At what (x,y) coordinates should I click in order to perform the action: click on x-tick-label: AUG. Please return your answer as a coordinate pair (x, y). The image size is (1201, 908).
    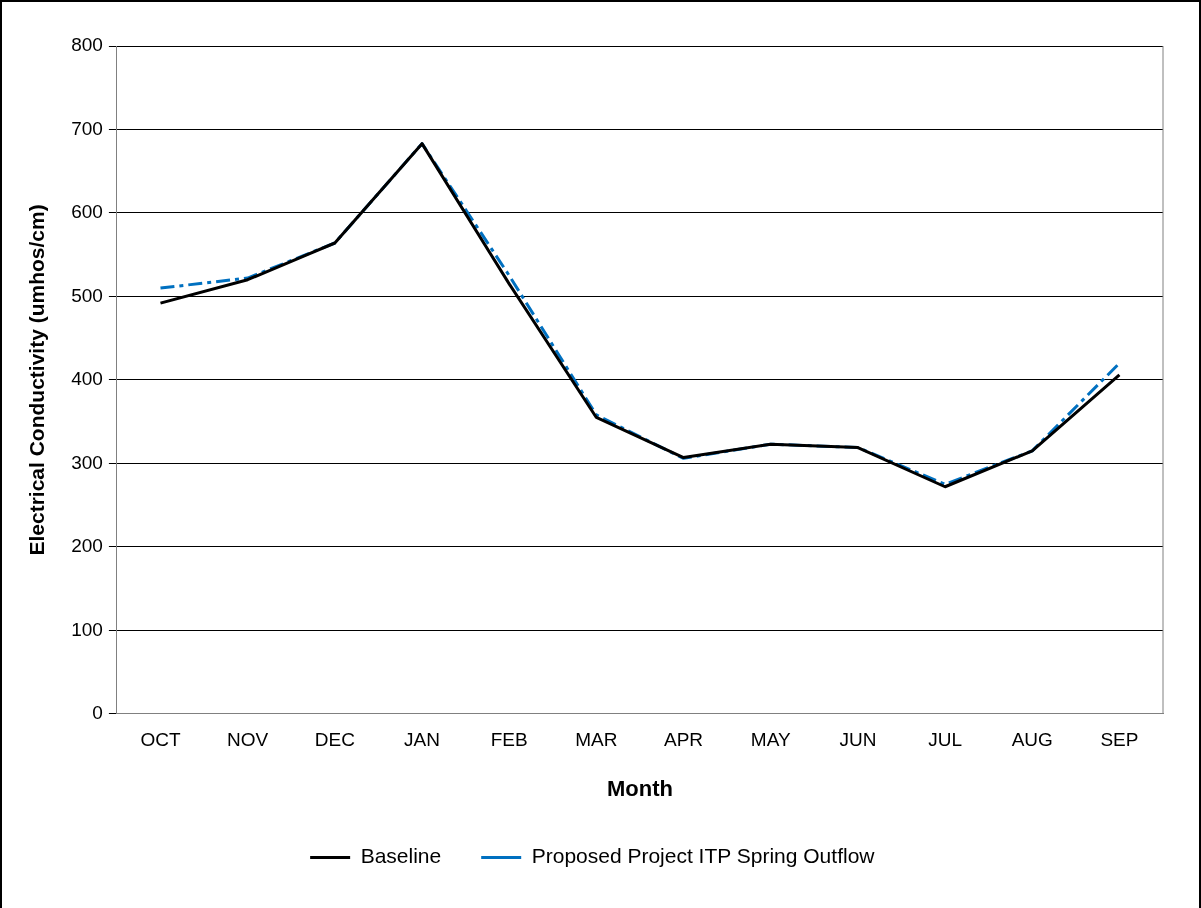
    Looking at the image, I should click on (1032, 740).